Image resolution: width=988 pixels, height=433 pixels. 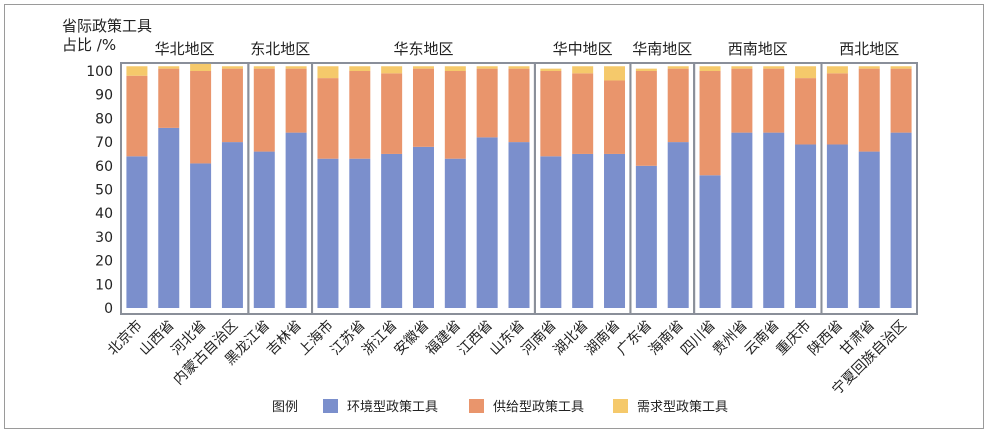 What do you see at coordinates (280, 49) in the screenshot?
I see `region-group-title: 东北地区` at bounding box center [280, 49].